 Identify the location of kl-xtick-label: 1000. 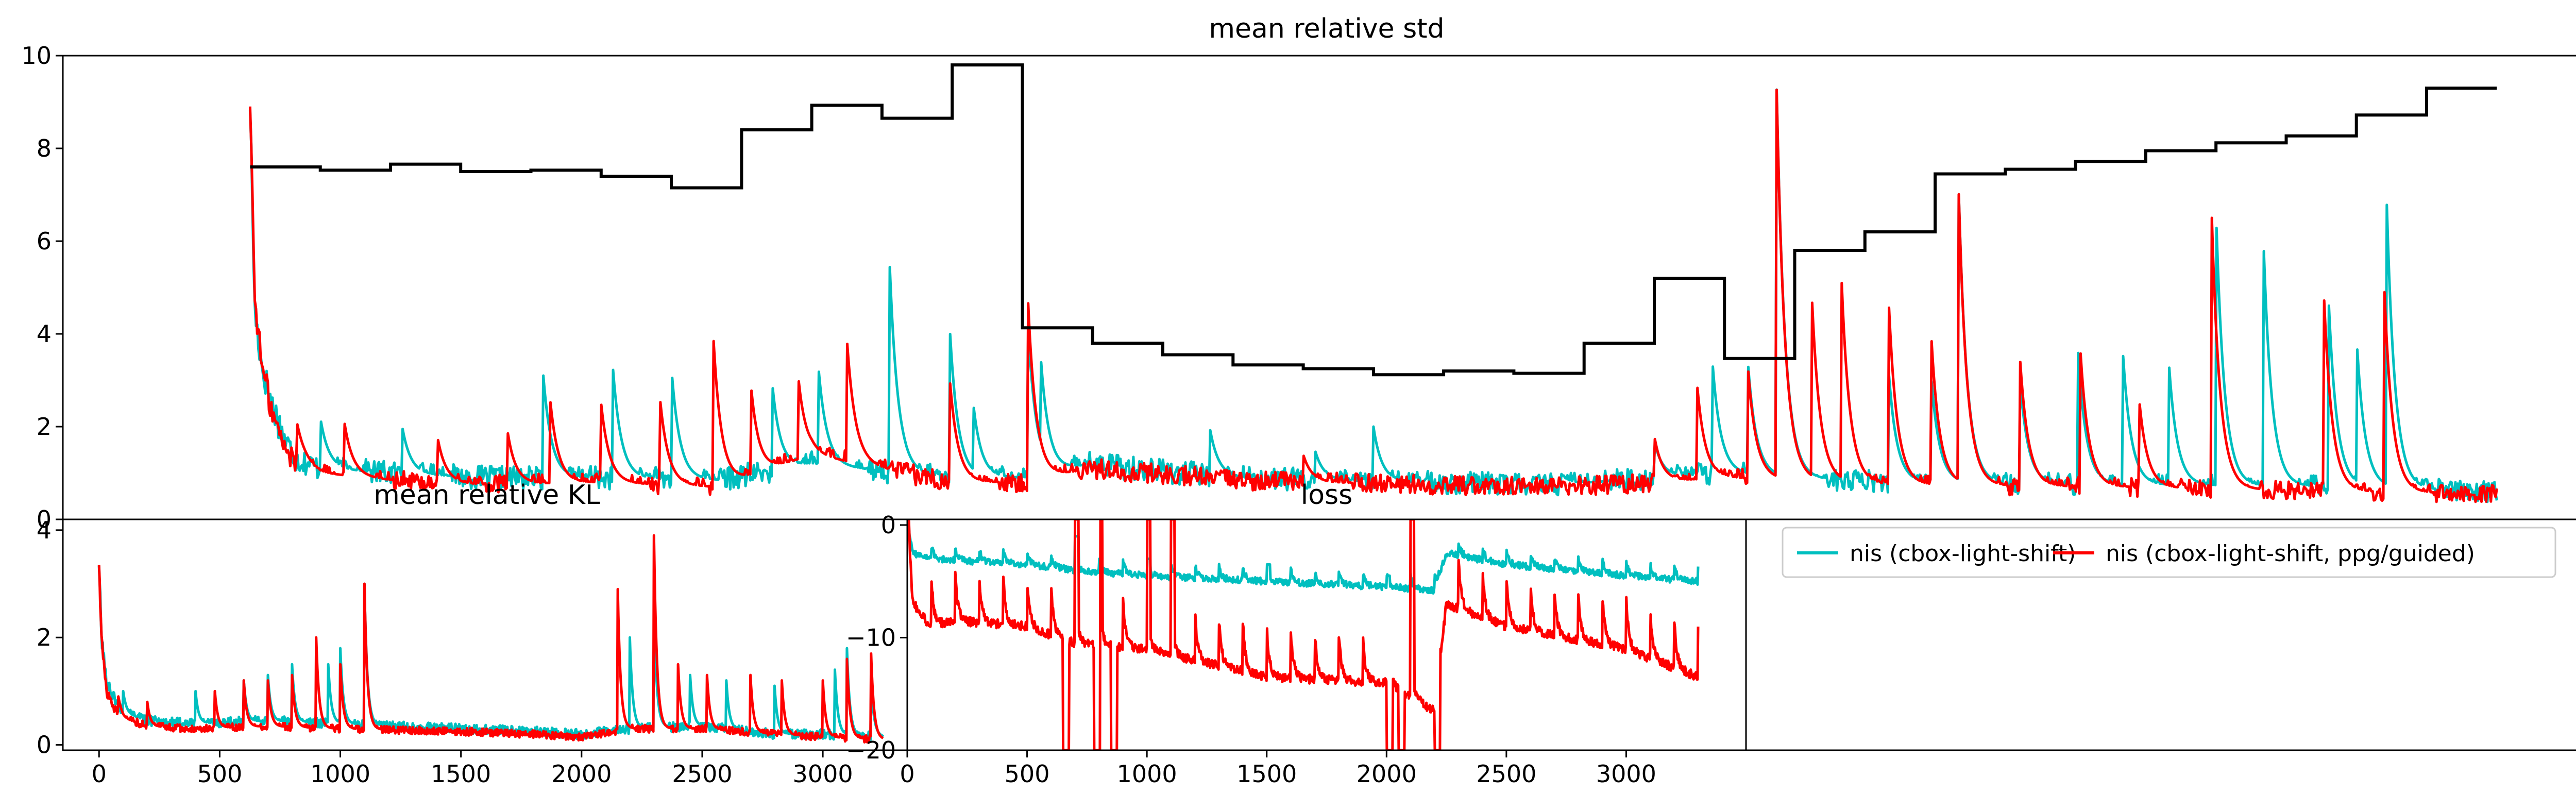
(340, 774).